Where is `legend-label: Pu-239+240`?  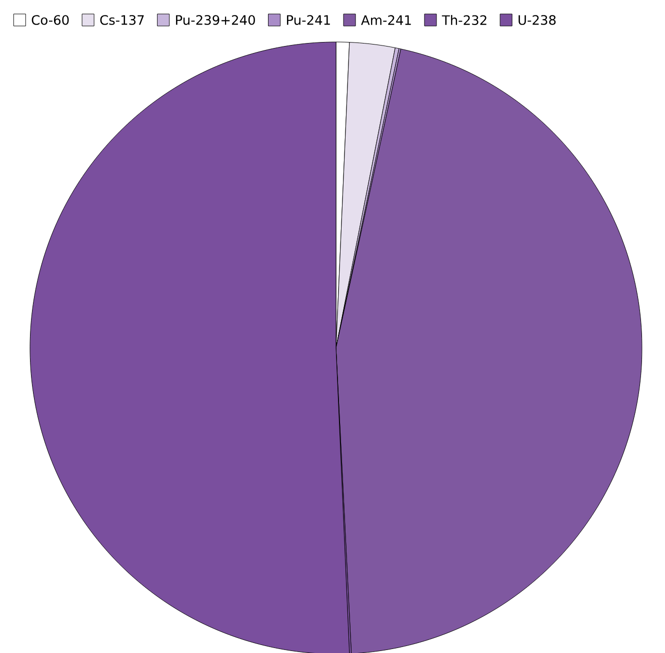 legend-label: Pu-239+240 is located at coordinates (215, 20).